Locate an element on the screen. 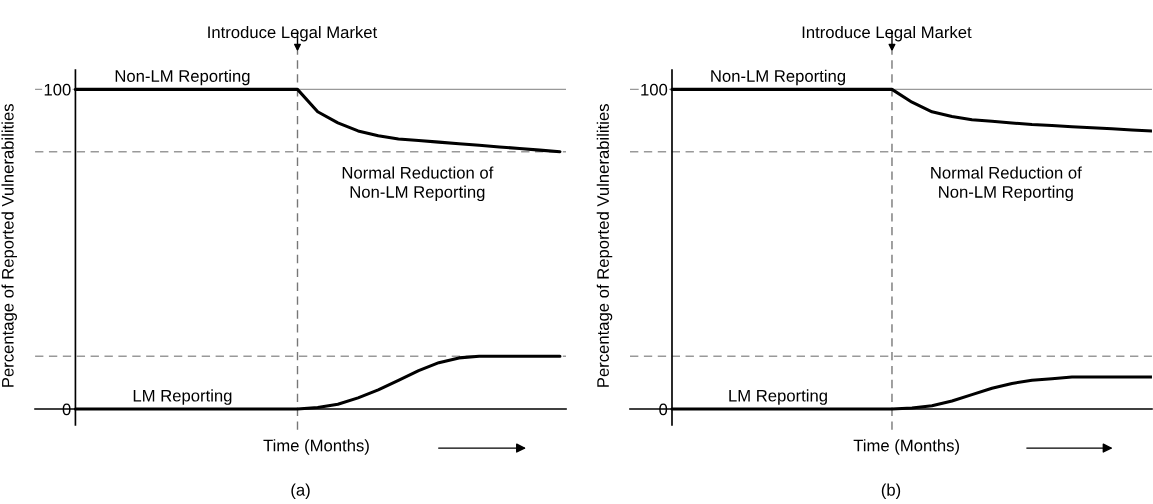  text: (b) is located at coordinates (891, 491).